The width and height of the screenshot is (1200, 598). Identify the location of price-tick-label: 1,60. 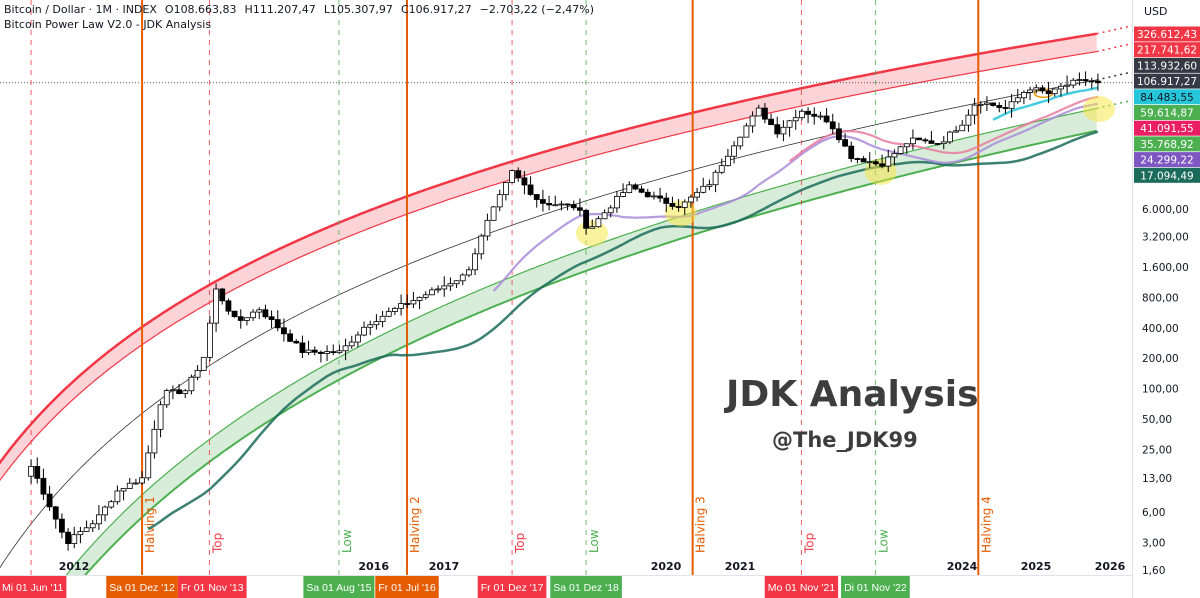
(1153, 571).